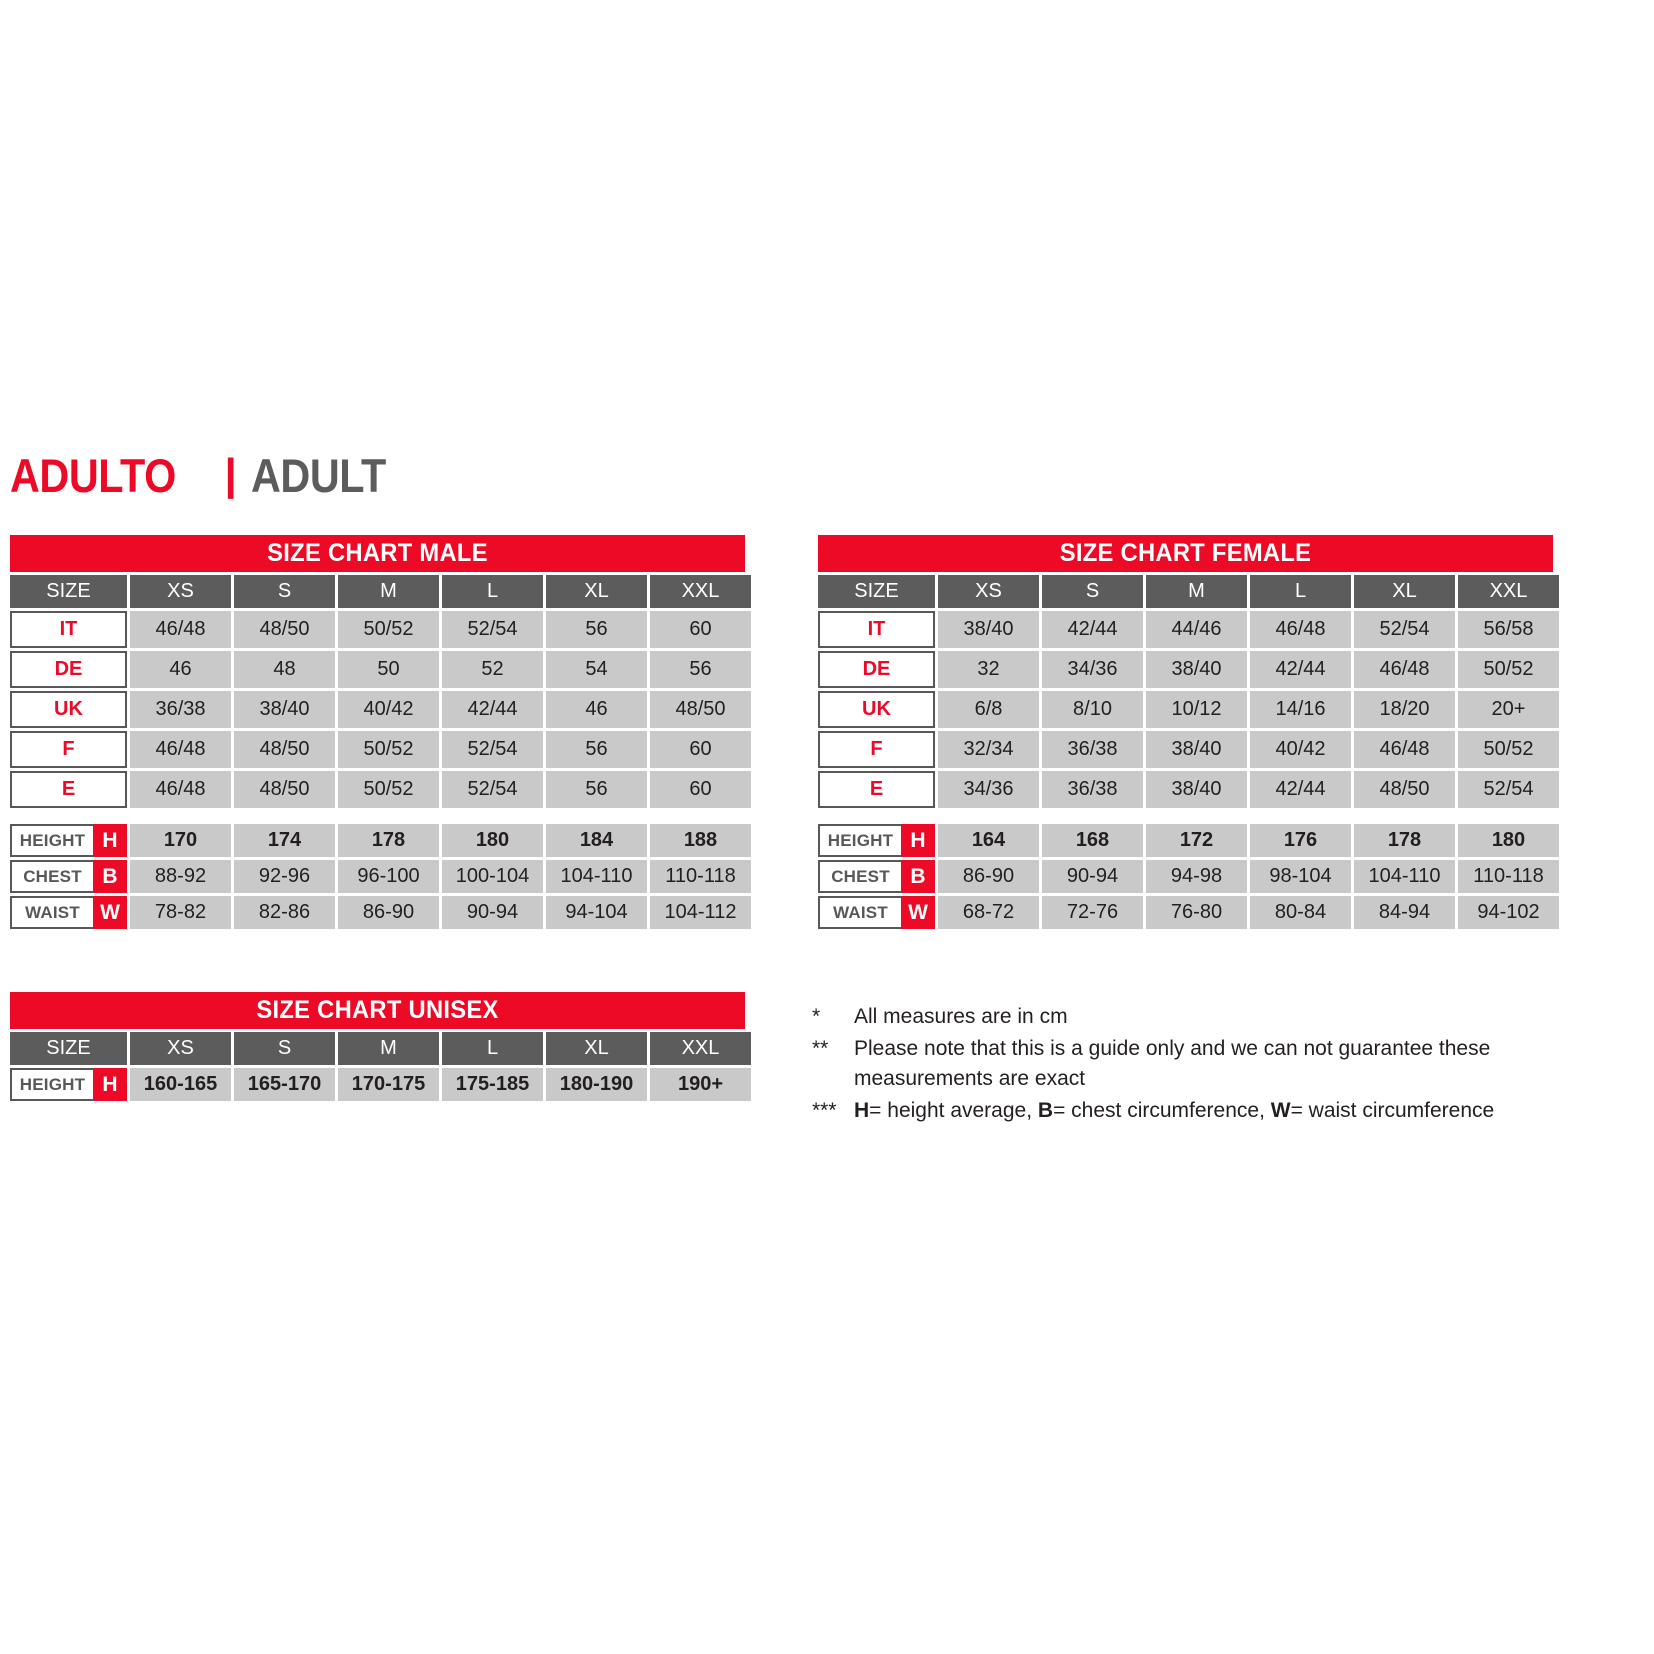 The width and height of the screenshot is (1654, 1654). Describe the element at coordinates (953, 1110) in the screenshot. I see `footnote-segment: = height average,` at that location.